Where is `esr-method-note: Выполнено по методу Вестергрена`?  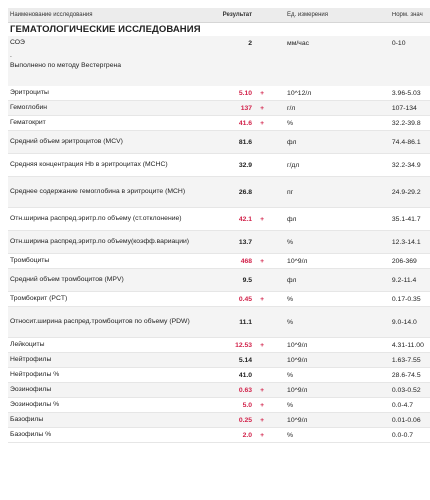 esr-method-note: Выполнено по методу Вестергрена is located at coordinates (66, 65).